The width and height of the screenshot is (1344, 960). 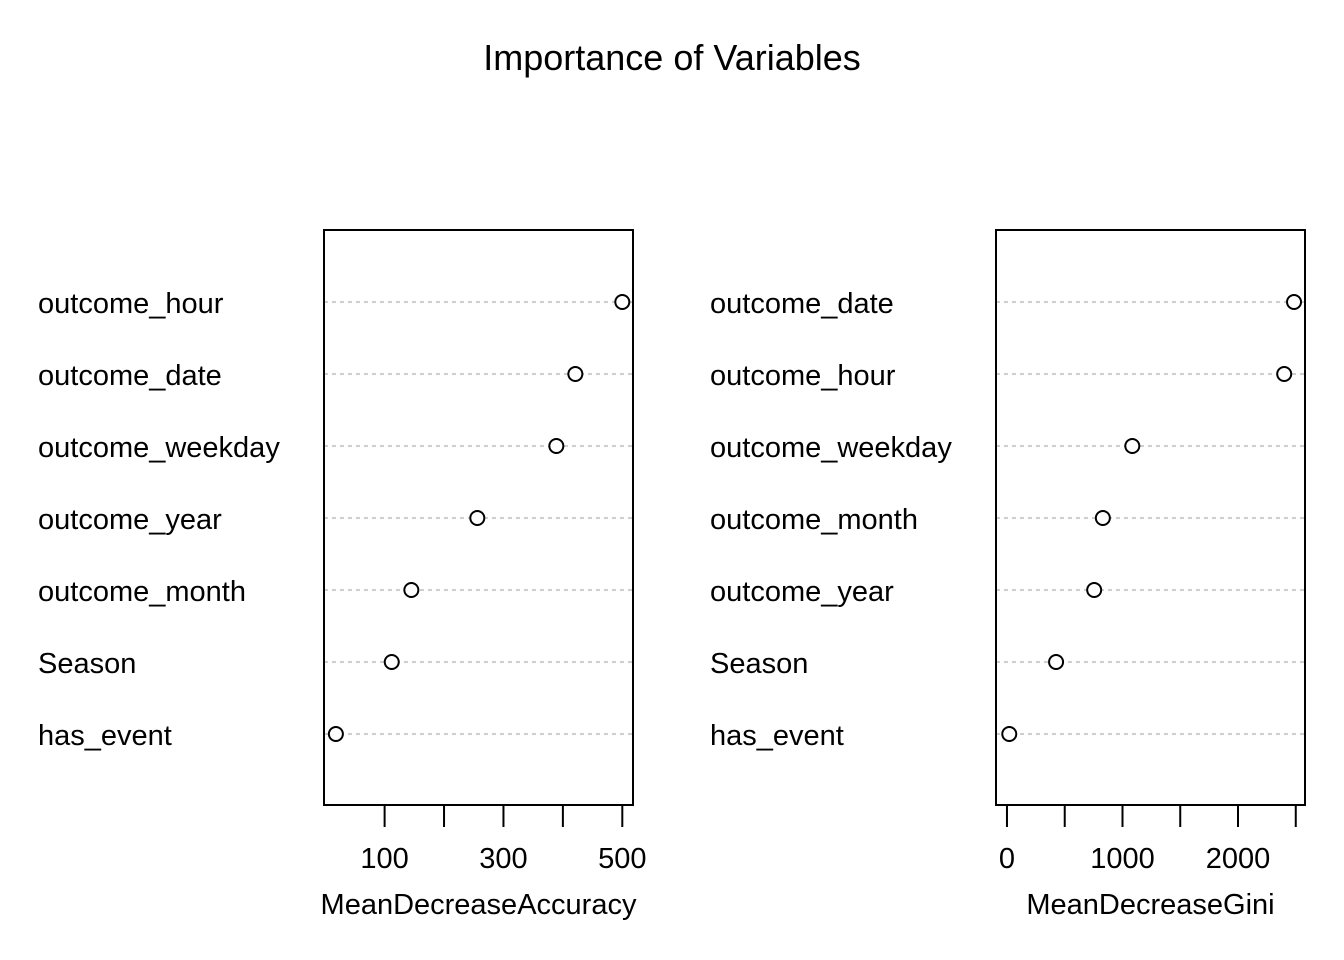 What do you see at coordinates (1007, 859) in the screenshot?
I see `x-tick-label: 0` at bounding box center [1007, 859].